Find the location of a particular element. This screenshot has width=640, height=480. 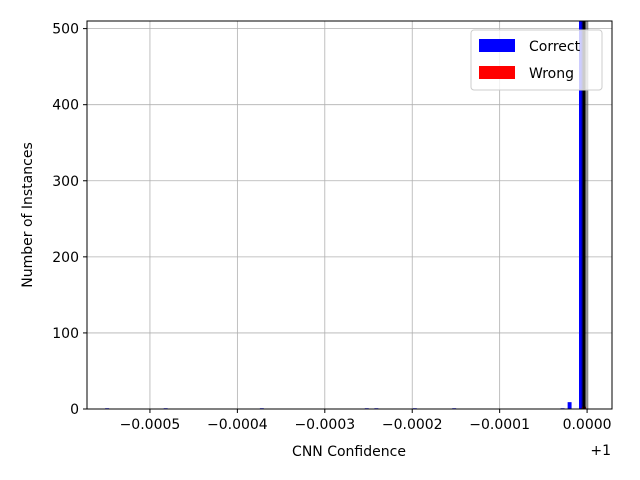

x-tick-label-3: −0.0002 is located at coordinates (412, 425).